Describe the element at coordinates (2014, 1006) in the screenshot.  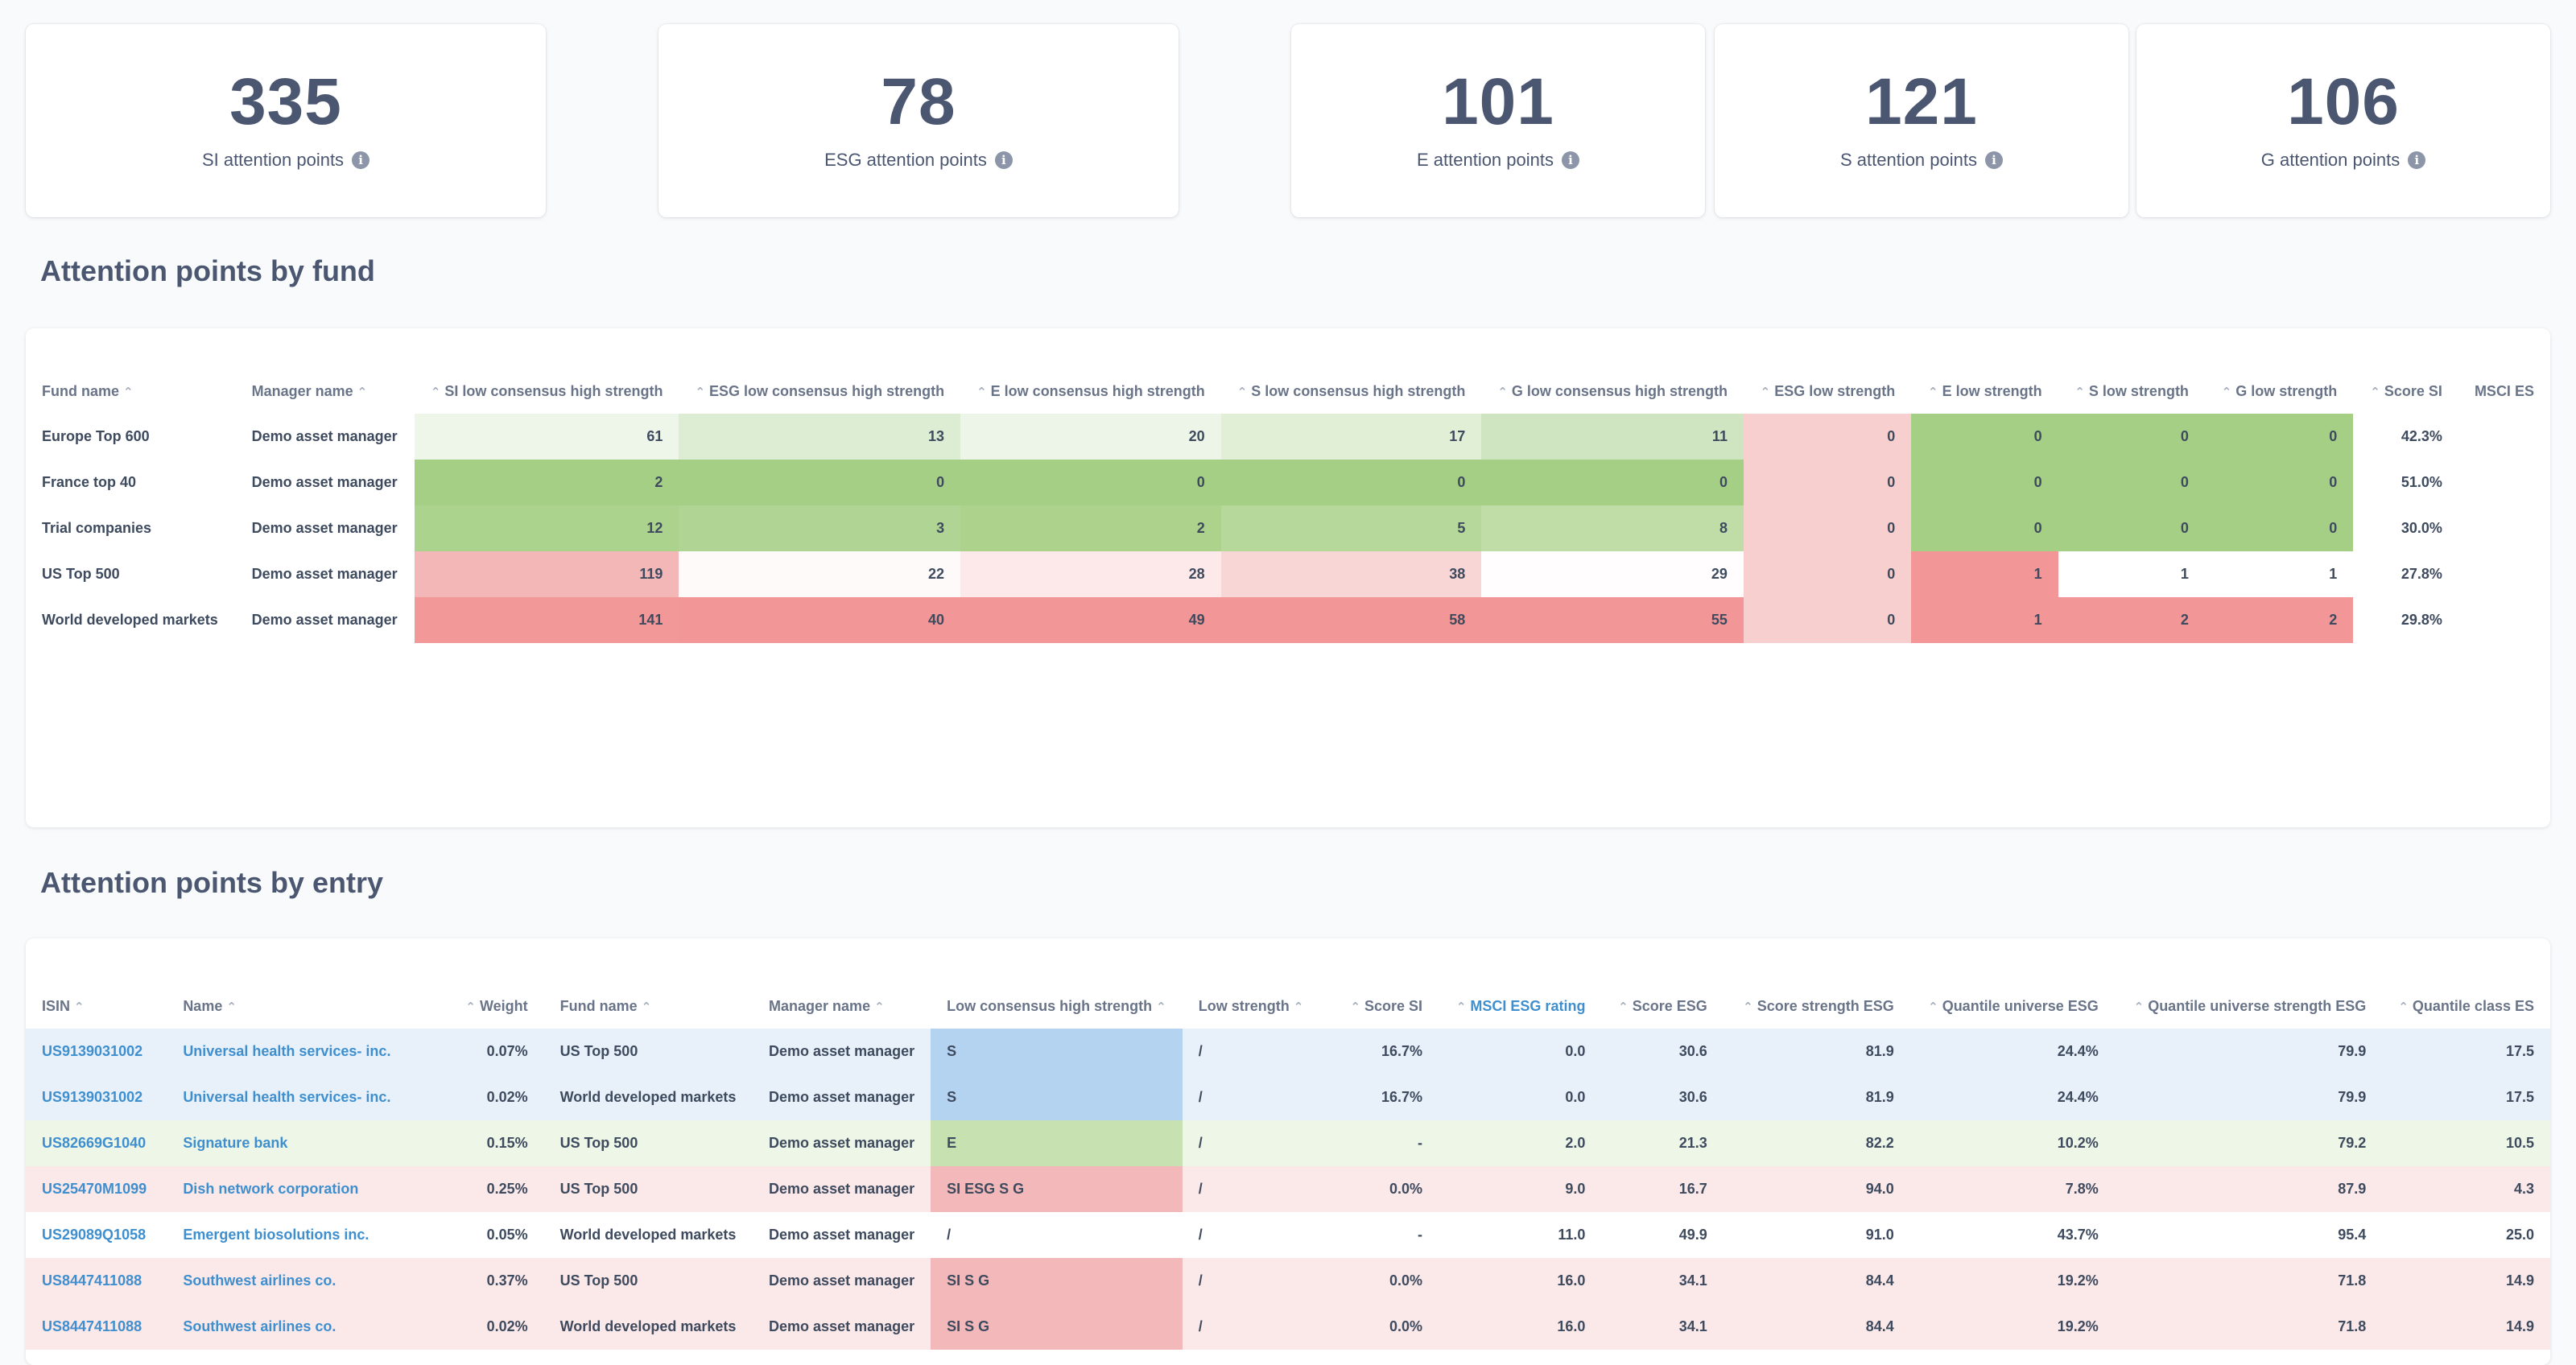
I see `entry-col-header-quantile-universe-esg: ⌃ Quantile universe ESG` at that location.